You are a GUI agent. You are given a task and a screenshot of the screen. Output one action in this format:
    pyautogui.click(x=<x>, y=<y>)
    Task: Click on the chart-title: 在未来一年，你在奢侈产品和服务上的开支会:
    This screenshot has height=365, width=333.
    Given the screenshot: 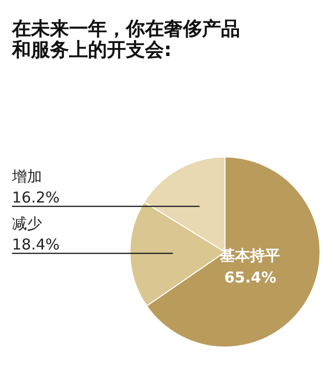 What is the action you would take?
    pyautogui.click(x=125, y=39)
    